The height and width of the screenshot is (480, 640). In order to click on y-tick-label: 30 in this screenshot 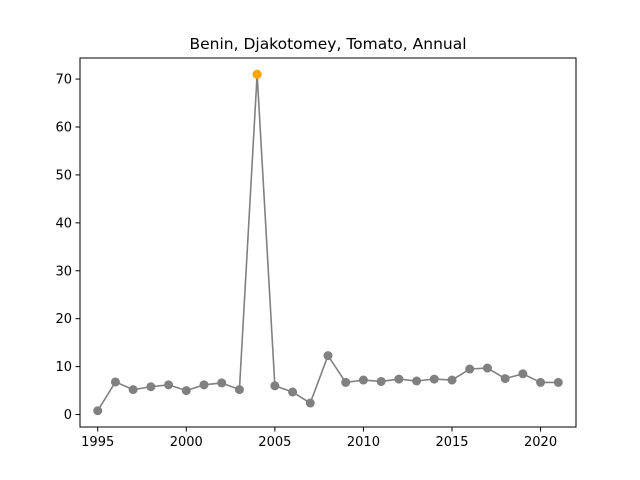, I will do `click(63, 271)`.